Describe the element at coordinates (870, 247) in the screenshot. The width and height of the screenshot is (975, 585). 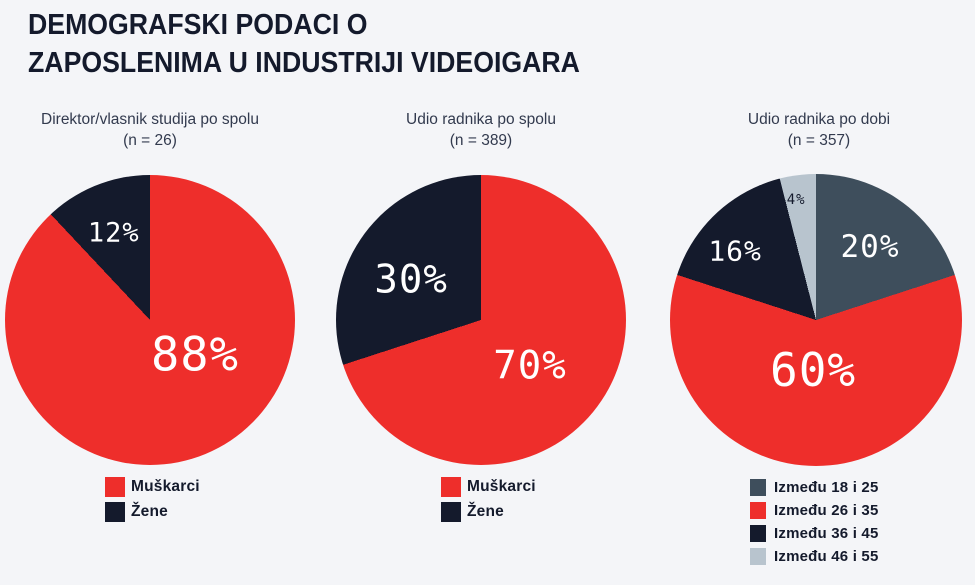
I see `slice-percentage-label: 20%` at that location.